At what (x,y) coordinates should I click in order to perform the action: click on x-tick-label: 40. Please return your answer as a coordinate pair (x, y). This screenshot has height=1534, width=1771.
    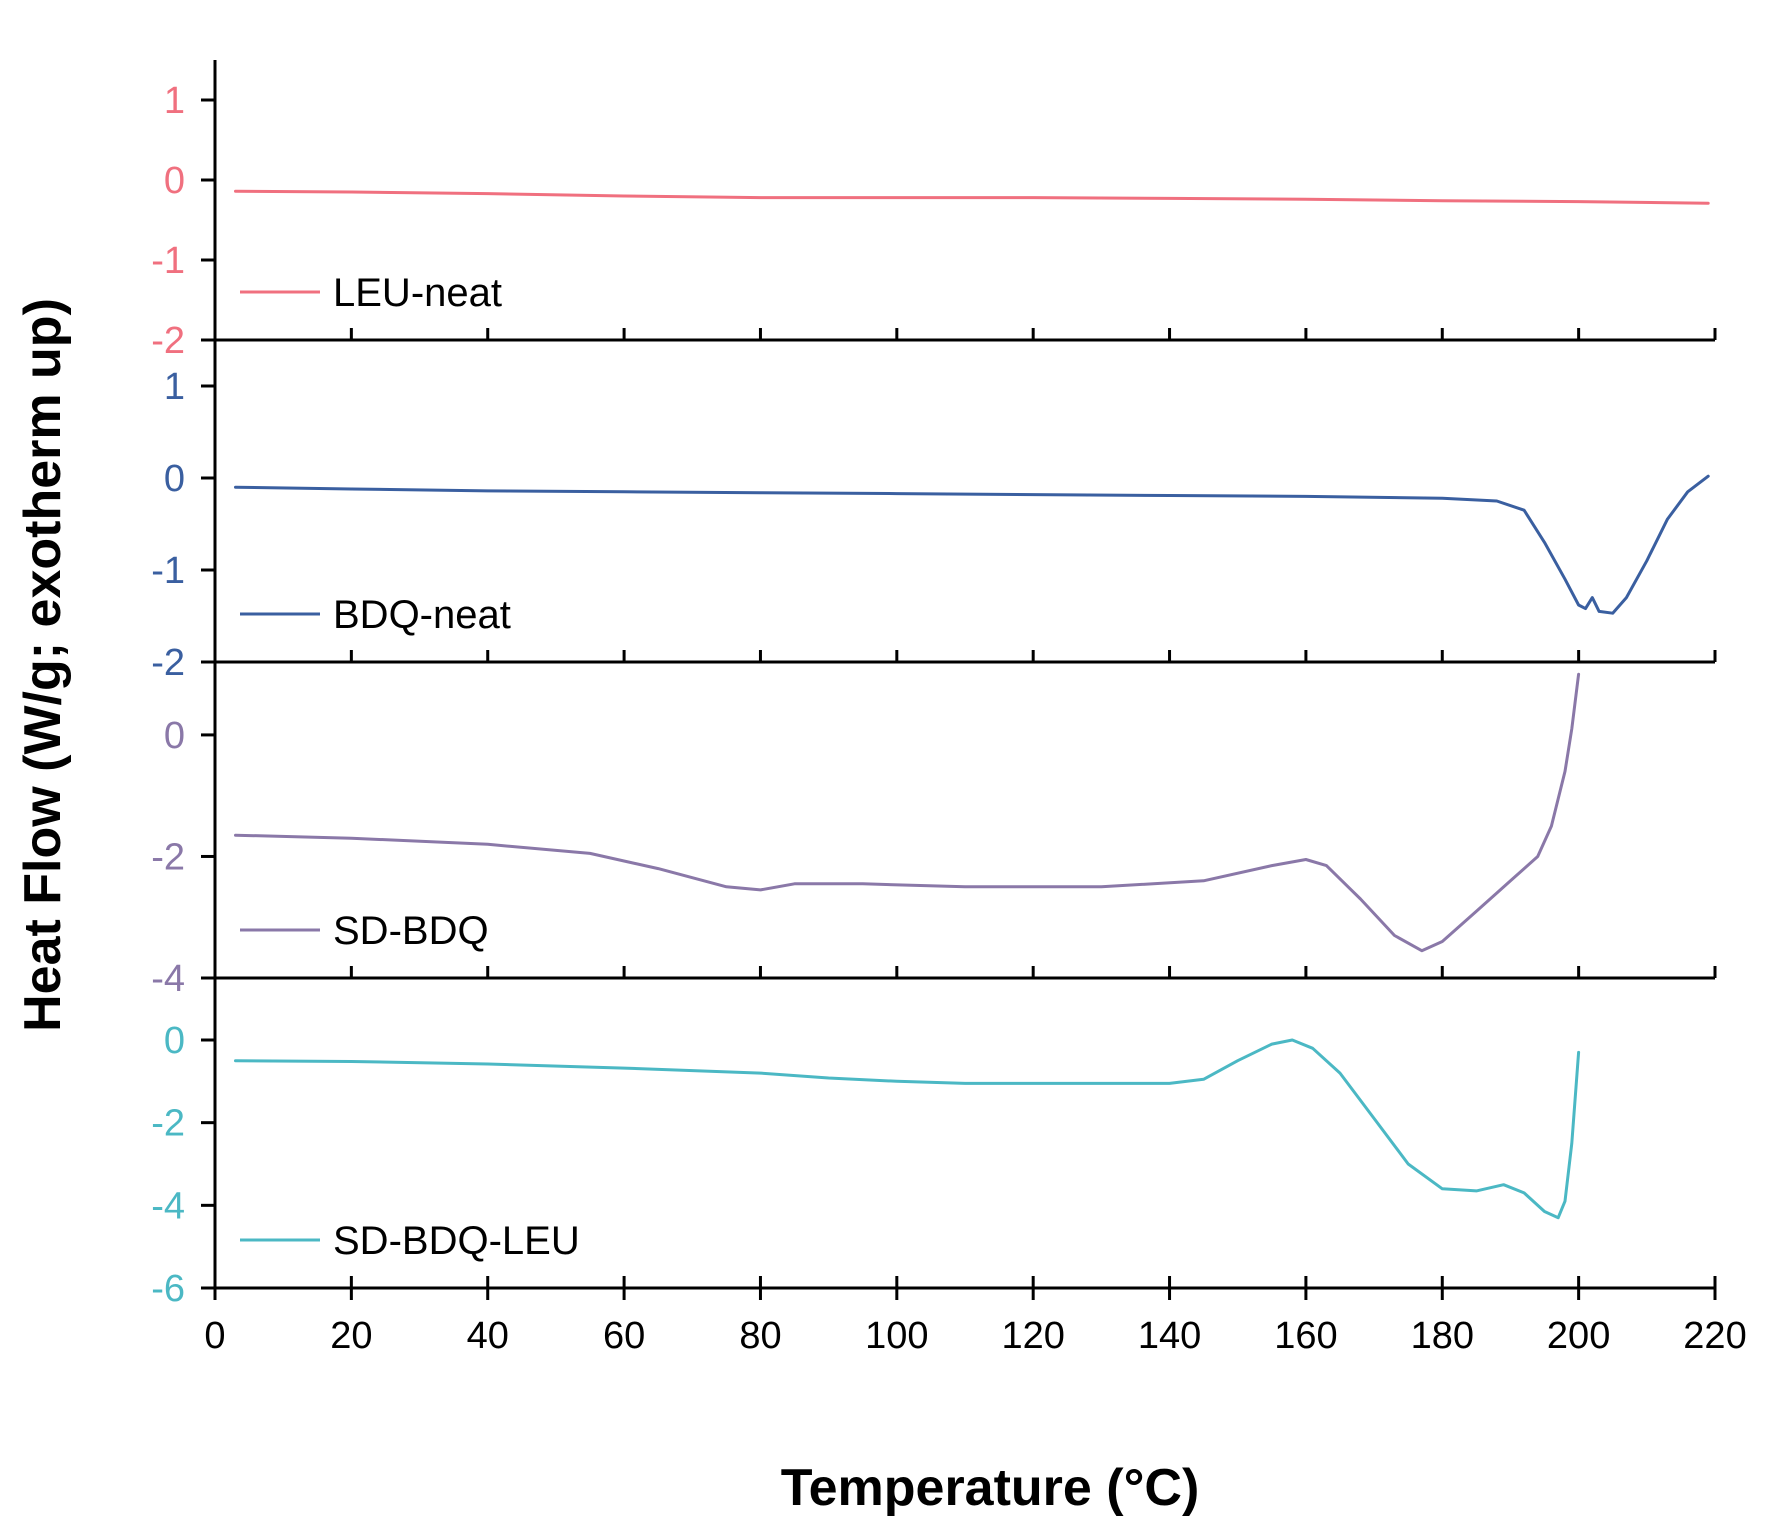
    Looking at the image, I should click on (488, 1336).